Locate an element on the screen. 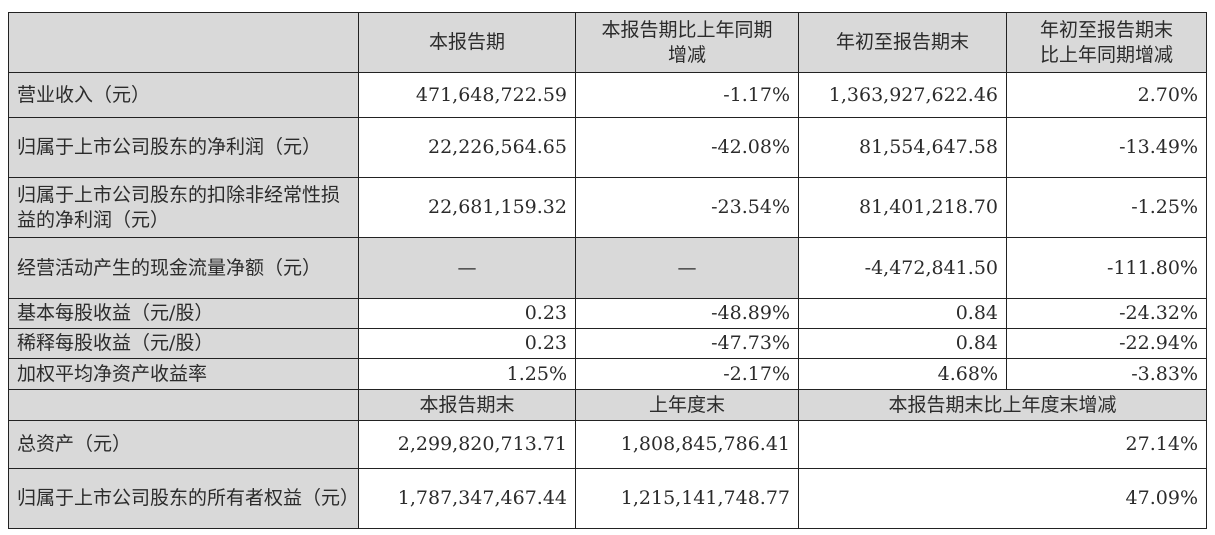 Image resolution: width=1215 pixels, height=535 pixels. current-value: 1.25% is located at coordinates (467, 374).